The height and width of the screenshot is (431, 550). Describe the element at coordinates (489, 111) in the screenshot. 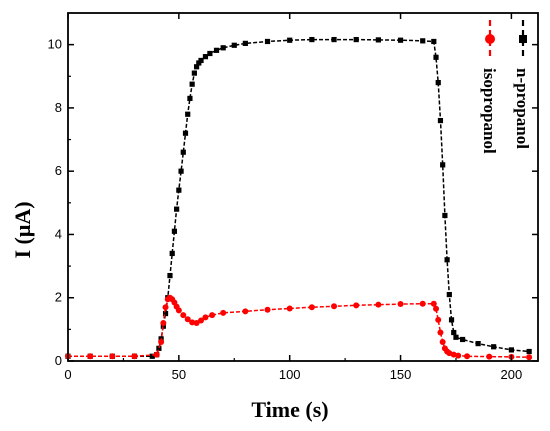

I see `legend-label: isopropanol` at that location.